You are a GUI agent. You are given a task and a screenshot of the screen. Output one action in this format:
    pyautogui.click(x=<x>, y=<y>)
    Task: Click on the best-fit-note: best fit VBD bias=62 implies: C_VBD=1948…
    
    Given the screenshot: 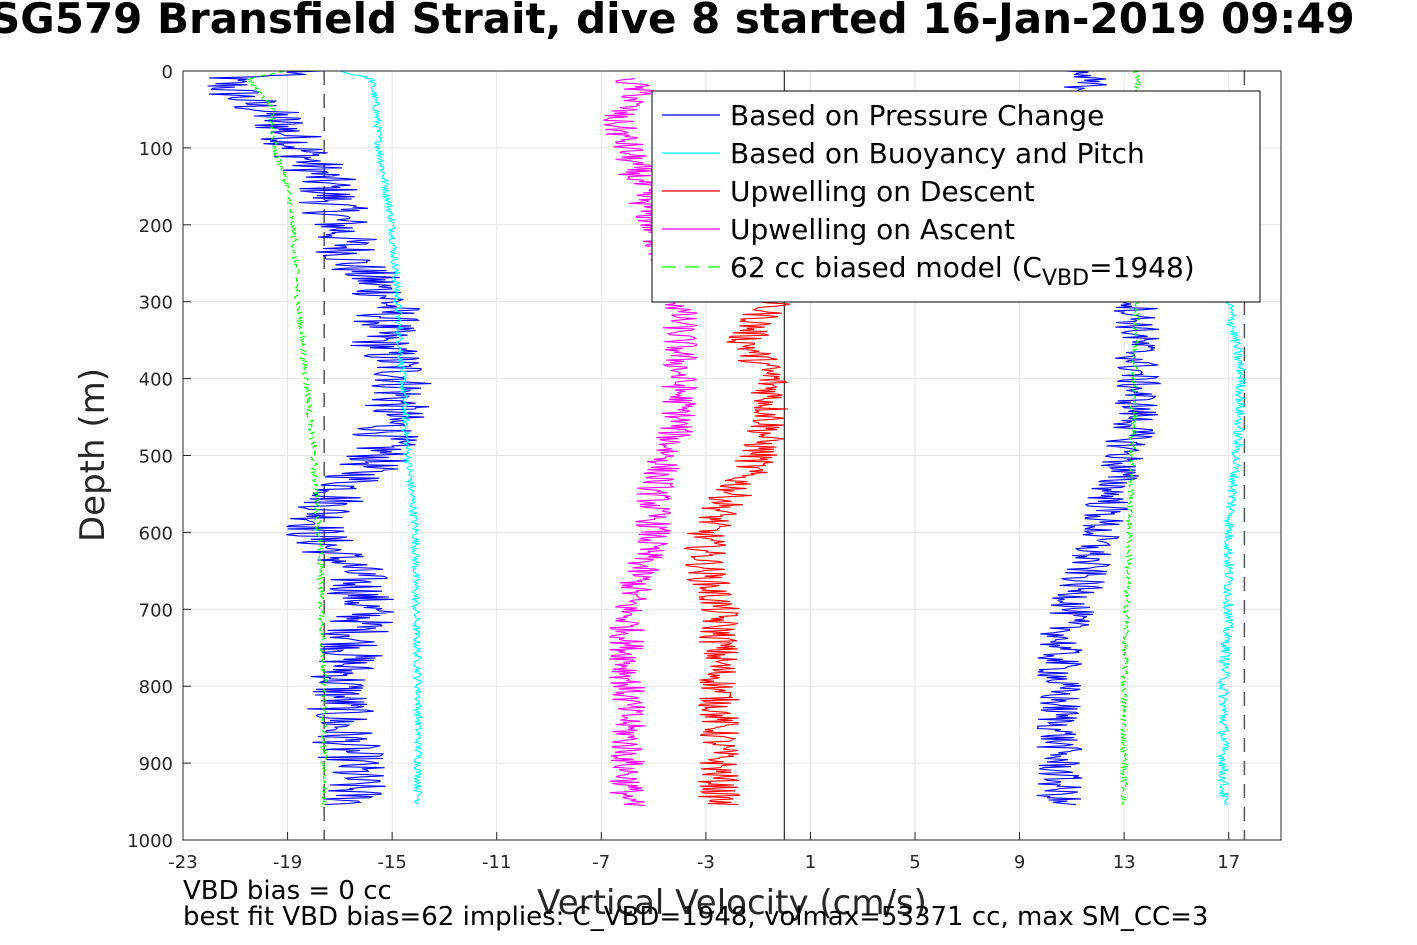 What is the action you would take?
    pyautogui.click(x=696, y=917)
    